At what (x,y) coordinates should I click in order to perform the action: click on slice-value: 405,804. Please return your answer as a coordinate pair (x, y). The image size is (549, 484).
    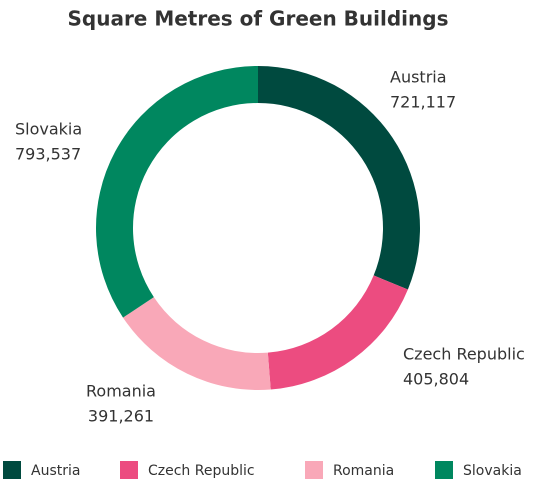
    Looking at the image, I should click on (436, 379).